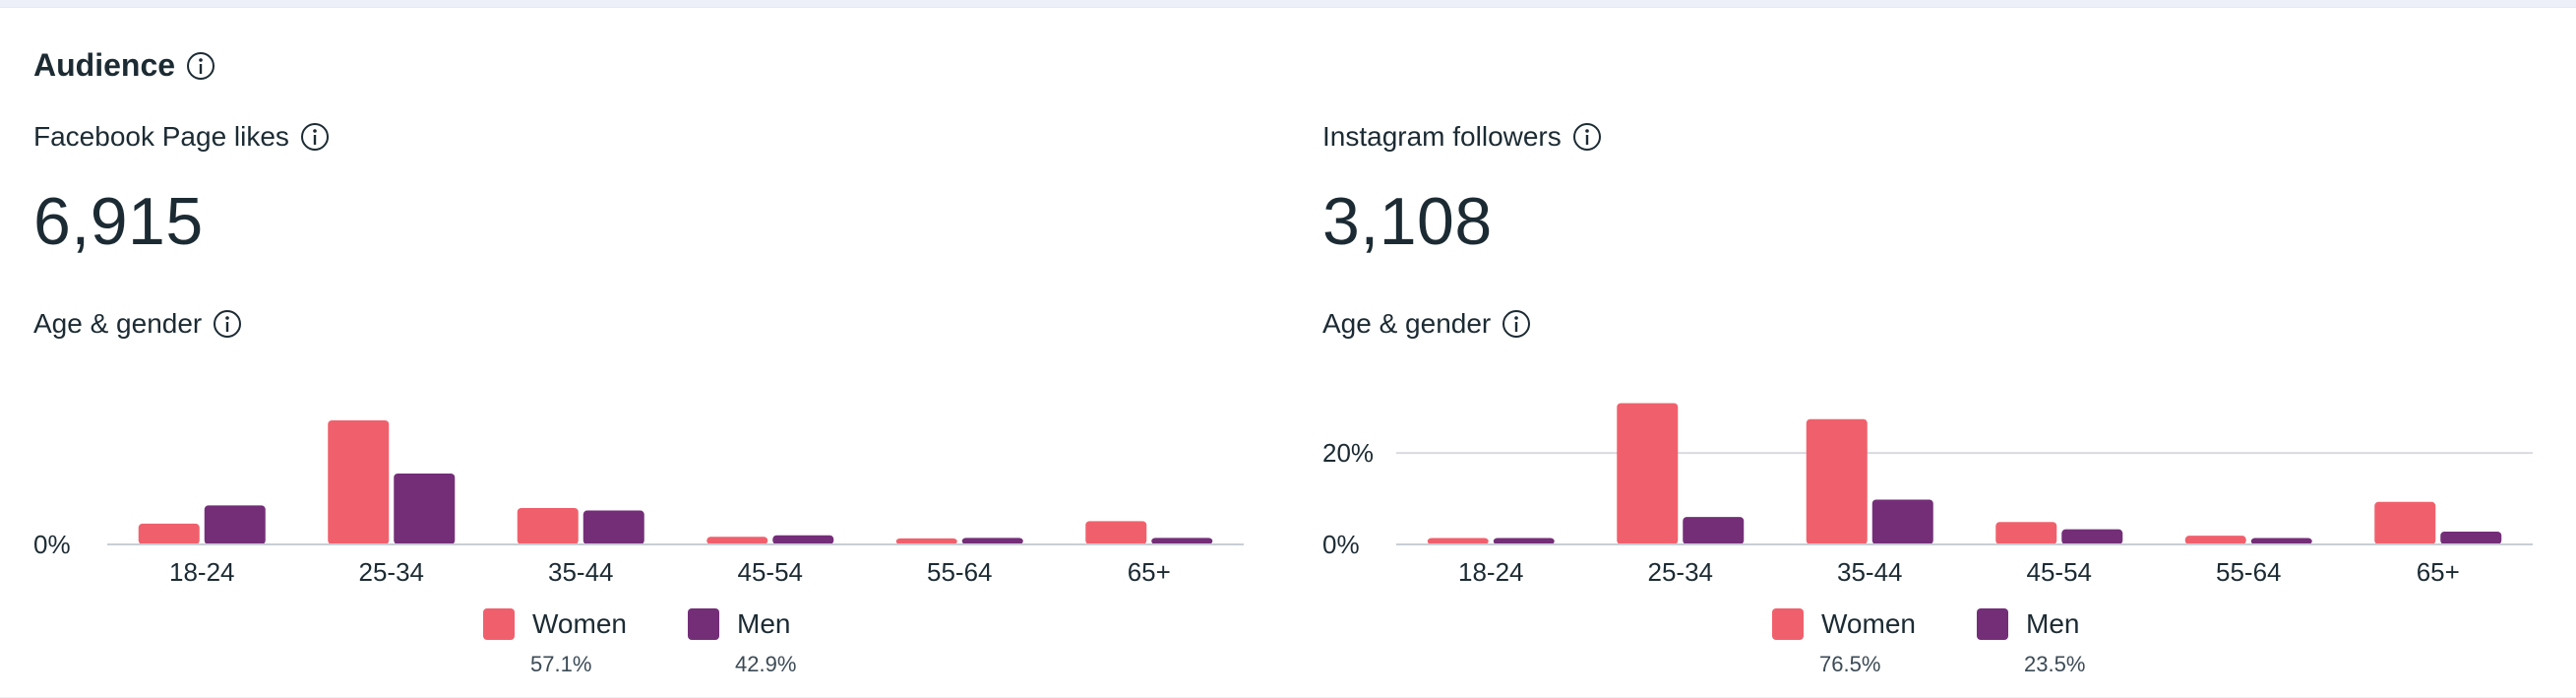 The height and width of the screenshot is (698, 2576). What do you see at coordinates (766, 664) in the screenshot?
I see `legend-pct: 42.9%` at bounding box center [766, 664].